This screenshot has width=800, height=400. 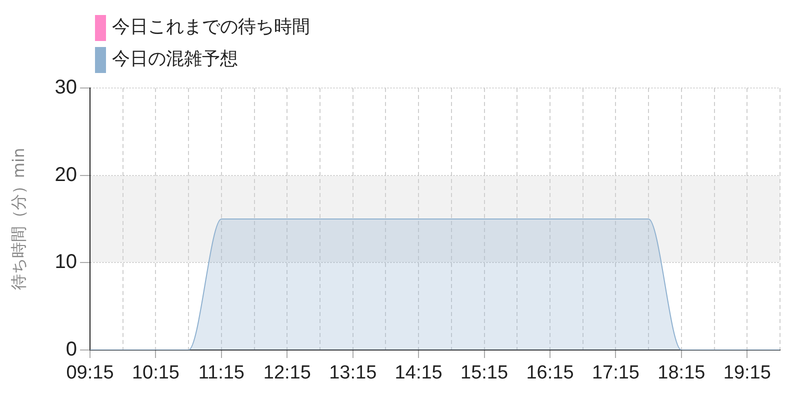 I want to click on x-tick-label: 10:15, so click(x=156, y=373).